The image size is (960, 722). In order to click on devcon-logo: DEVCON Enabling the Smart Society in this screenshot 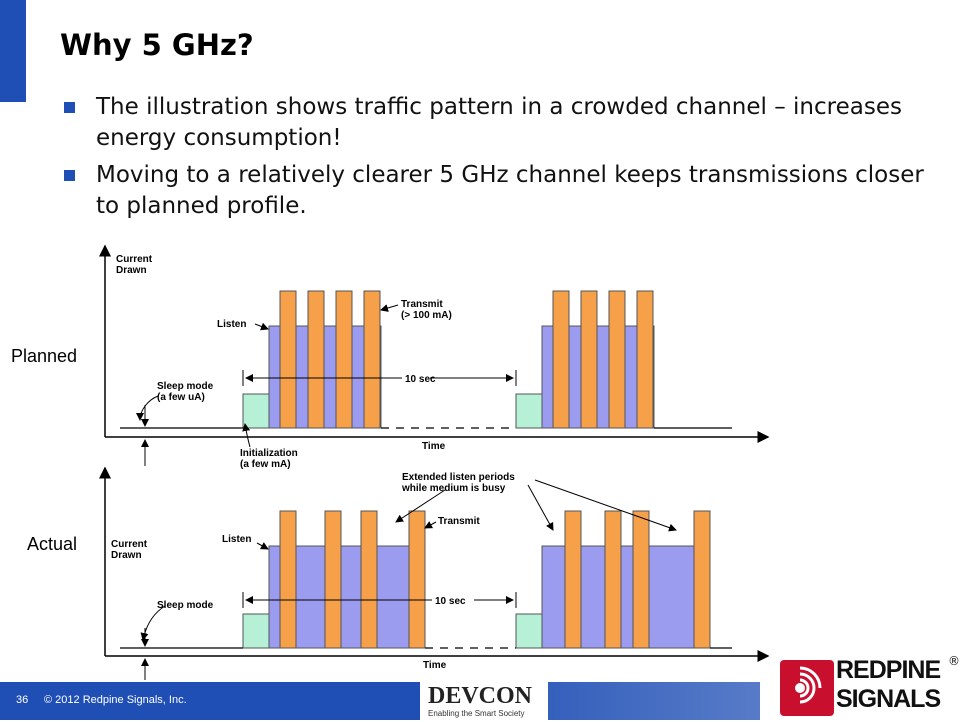, I will do `click(484, 701)`.